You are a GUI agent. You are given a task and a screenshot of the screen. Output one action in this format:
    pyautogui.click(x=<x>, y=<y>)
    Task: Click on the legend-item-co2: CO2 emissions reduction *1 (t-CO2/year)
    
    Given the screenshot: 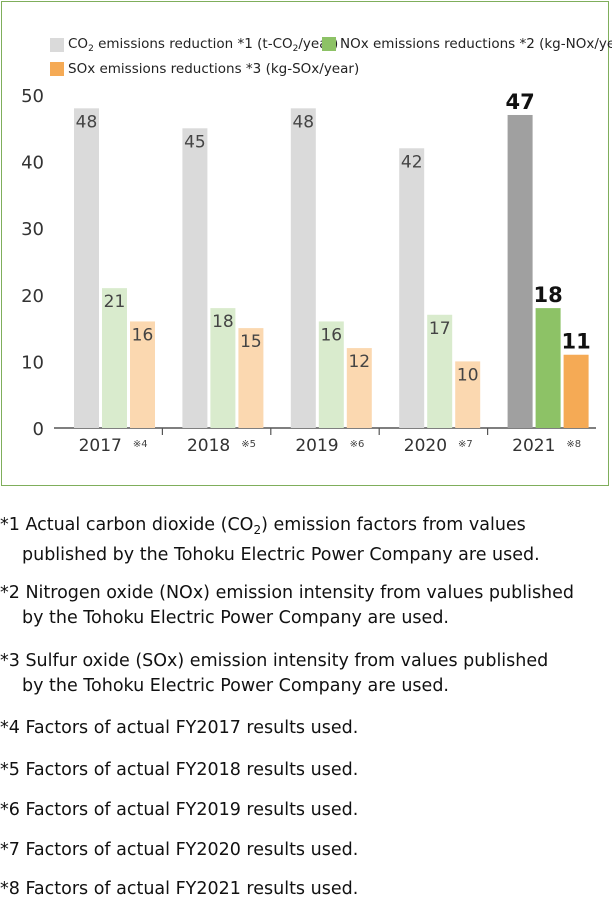 What is the action you would take?
    pyautogui.click(x=194, y=45)
    